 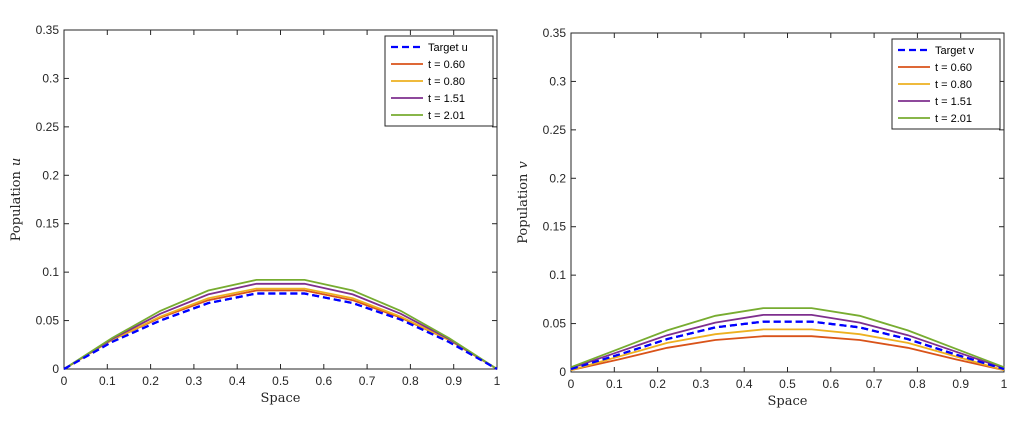 What do you see at coordinates (16, 162) in the screenshot?
I see `y-axis-label-symbol: u` at bounding box center [16, 162].